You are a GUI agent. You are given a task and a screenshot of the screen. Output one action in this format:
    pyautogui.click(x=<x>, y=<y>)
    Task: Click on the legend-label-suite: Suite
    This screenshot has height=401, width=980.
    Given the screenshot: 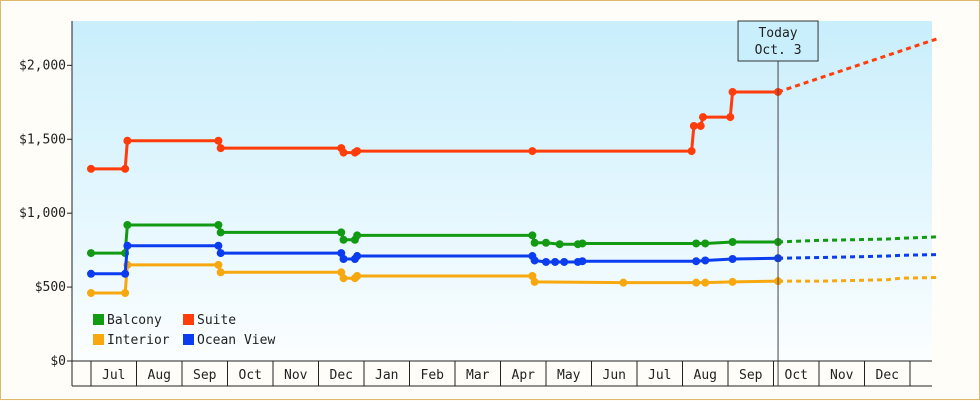 What is the action you would take?
    pyautogui.click(x=216, y=320)
    